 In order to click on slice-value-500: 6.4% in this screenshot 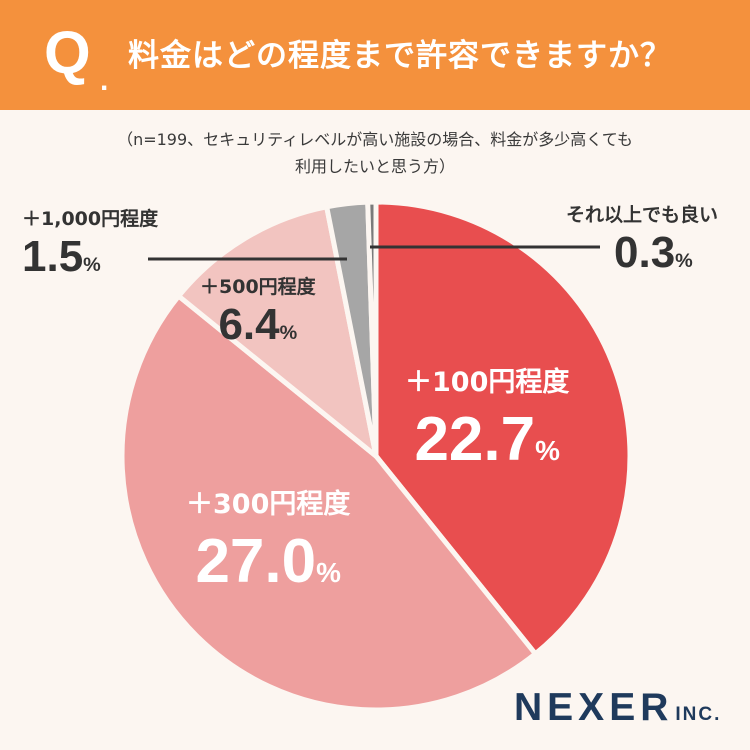, I will do `click(258, 325)`.